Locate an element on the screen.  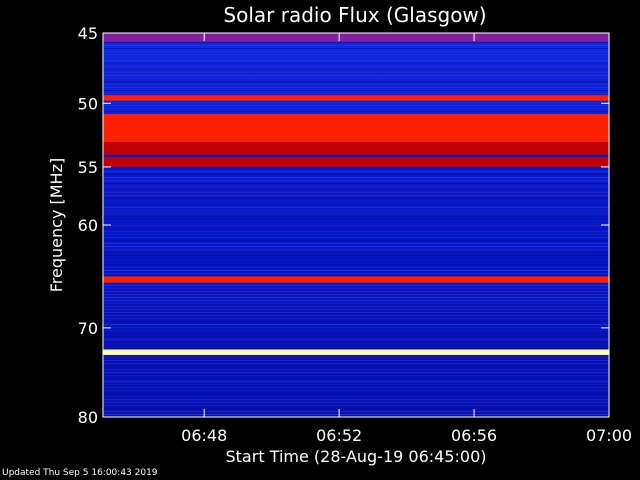
y-axis-label: Frequency [MHz] is located at coordinates (56, 225).